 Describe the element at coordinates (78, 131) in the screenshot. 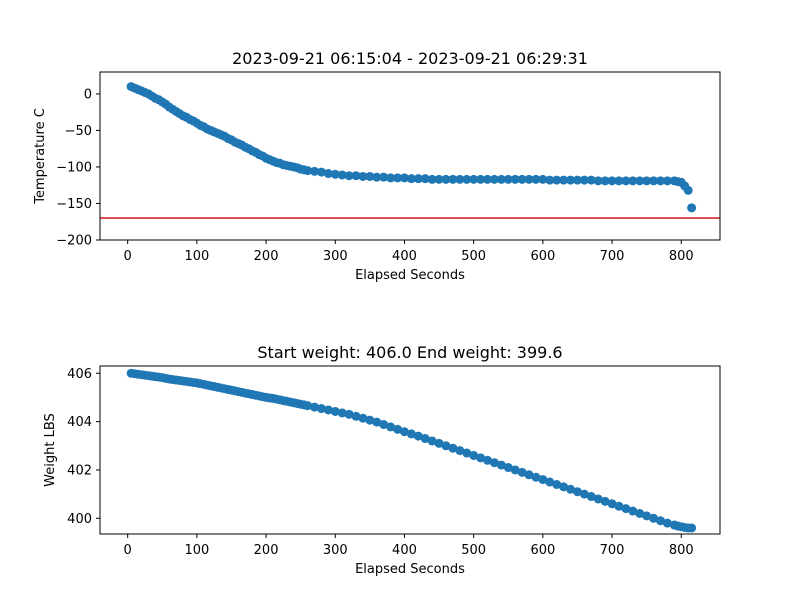

I see `y-tick-label: −50` at that location.